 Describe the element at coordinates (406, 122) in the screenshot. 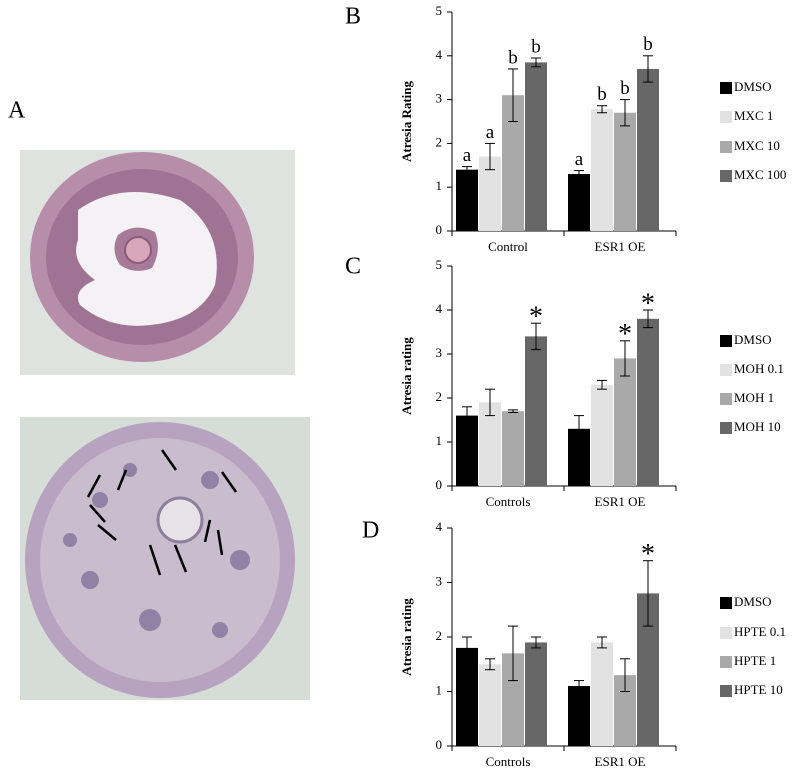

I see `y-axis-label: Atresia Rating` at that location.